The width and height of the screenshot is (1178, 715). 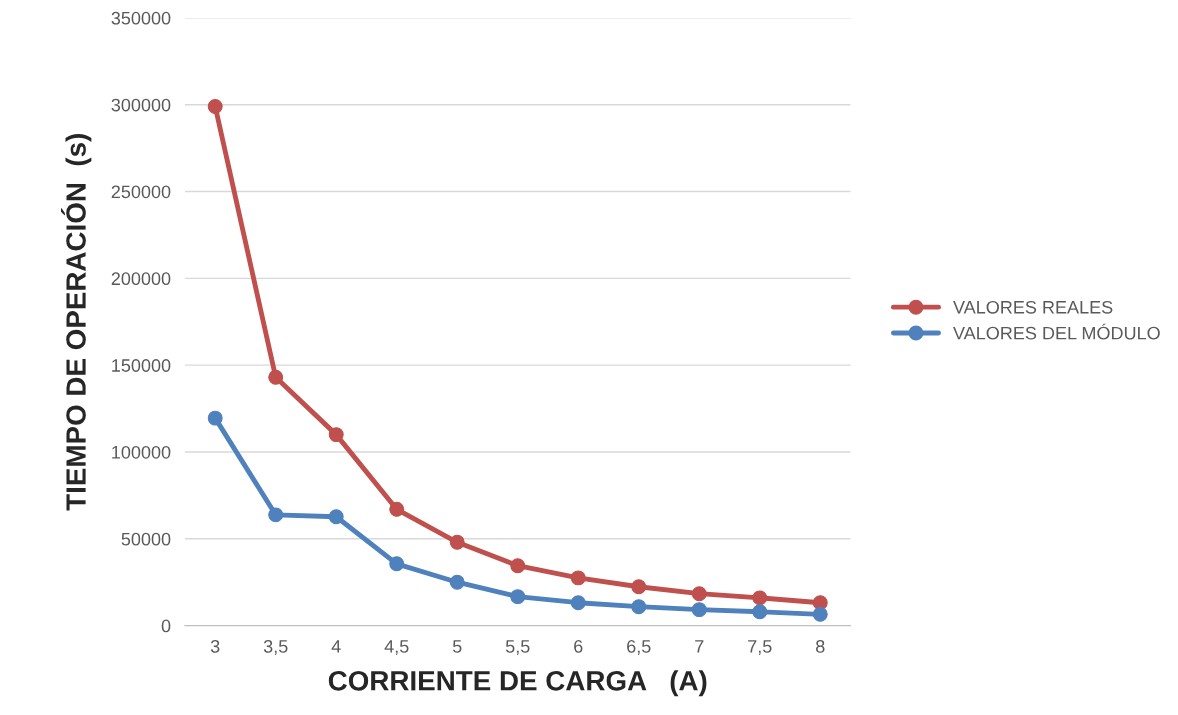 I want to click on x-tick-label: 4, so click(x=336, y=646).